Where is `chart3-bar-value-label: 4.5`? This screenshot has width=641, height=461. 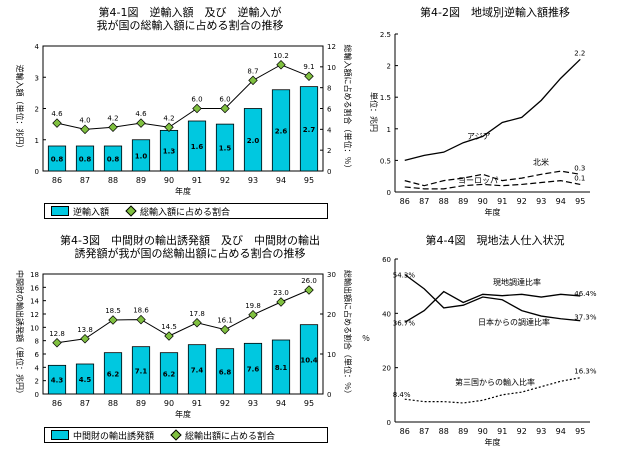 chart3-bar-value-label: 4.5 is located at coordinates (85, 380).